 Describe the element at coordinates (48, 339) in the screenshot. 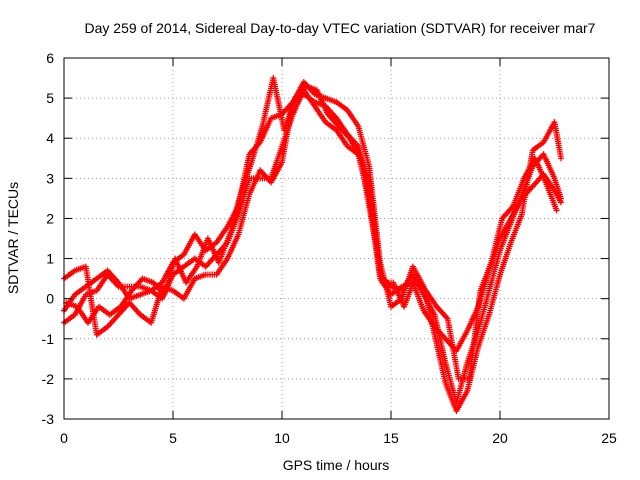

I see `y-tick-label: -1` at that location.